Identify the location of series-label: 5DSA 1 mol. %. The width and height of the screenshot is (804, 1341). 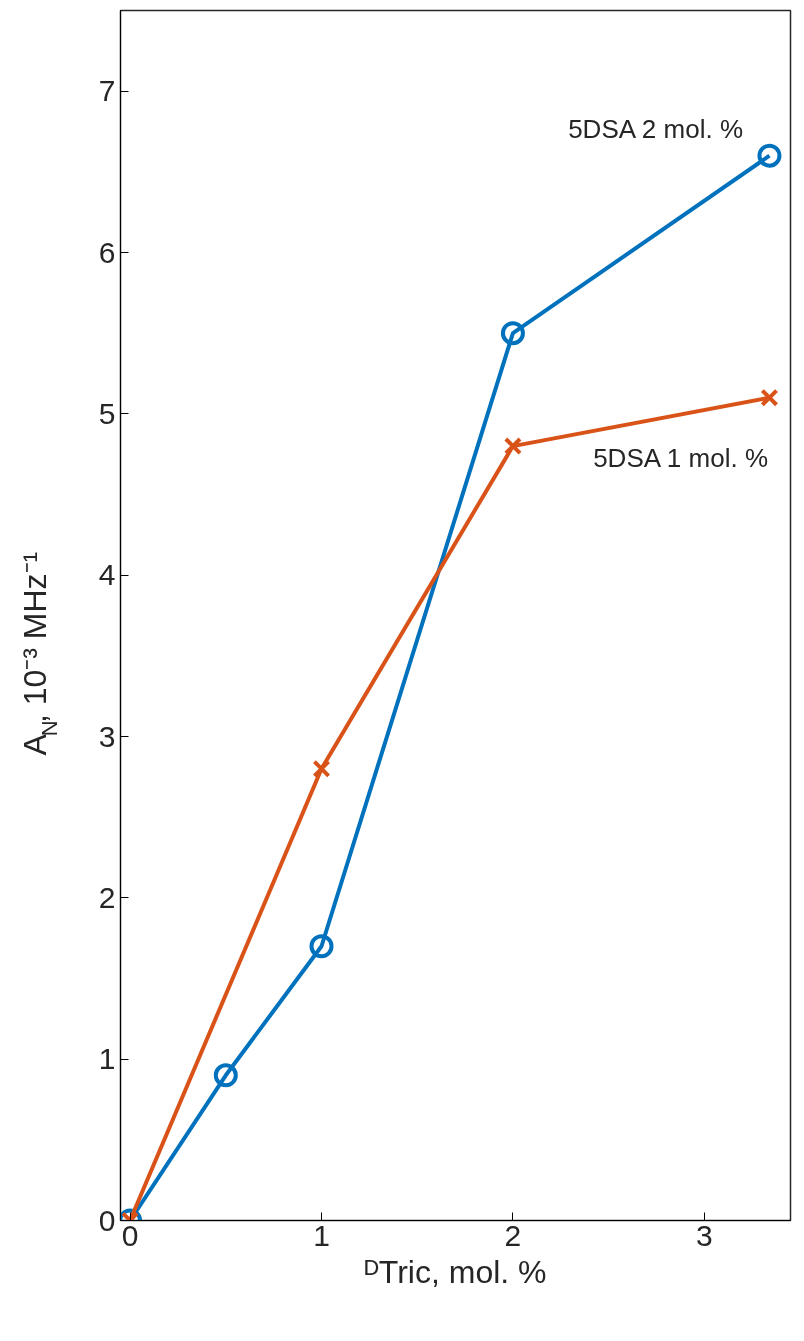
(681, 457).